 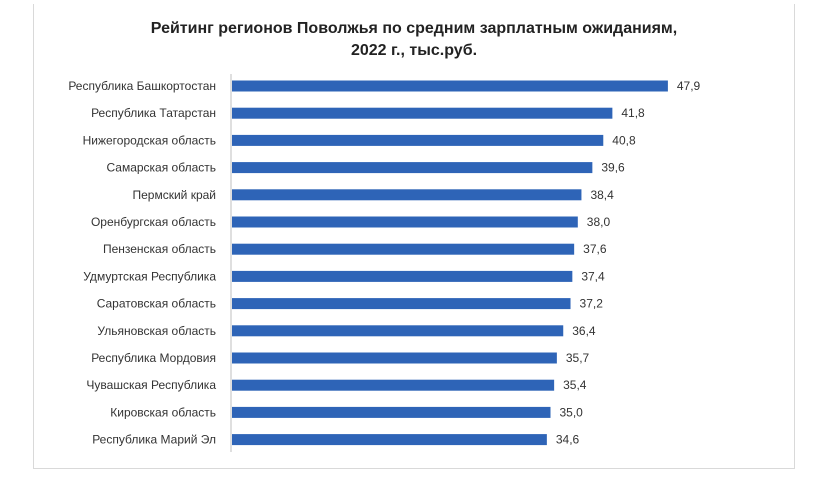 I want to click on category-label: Кировская область, so click(x=163, y=412).